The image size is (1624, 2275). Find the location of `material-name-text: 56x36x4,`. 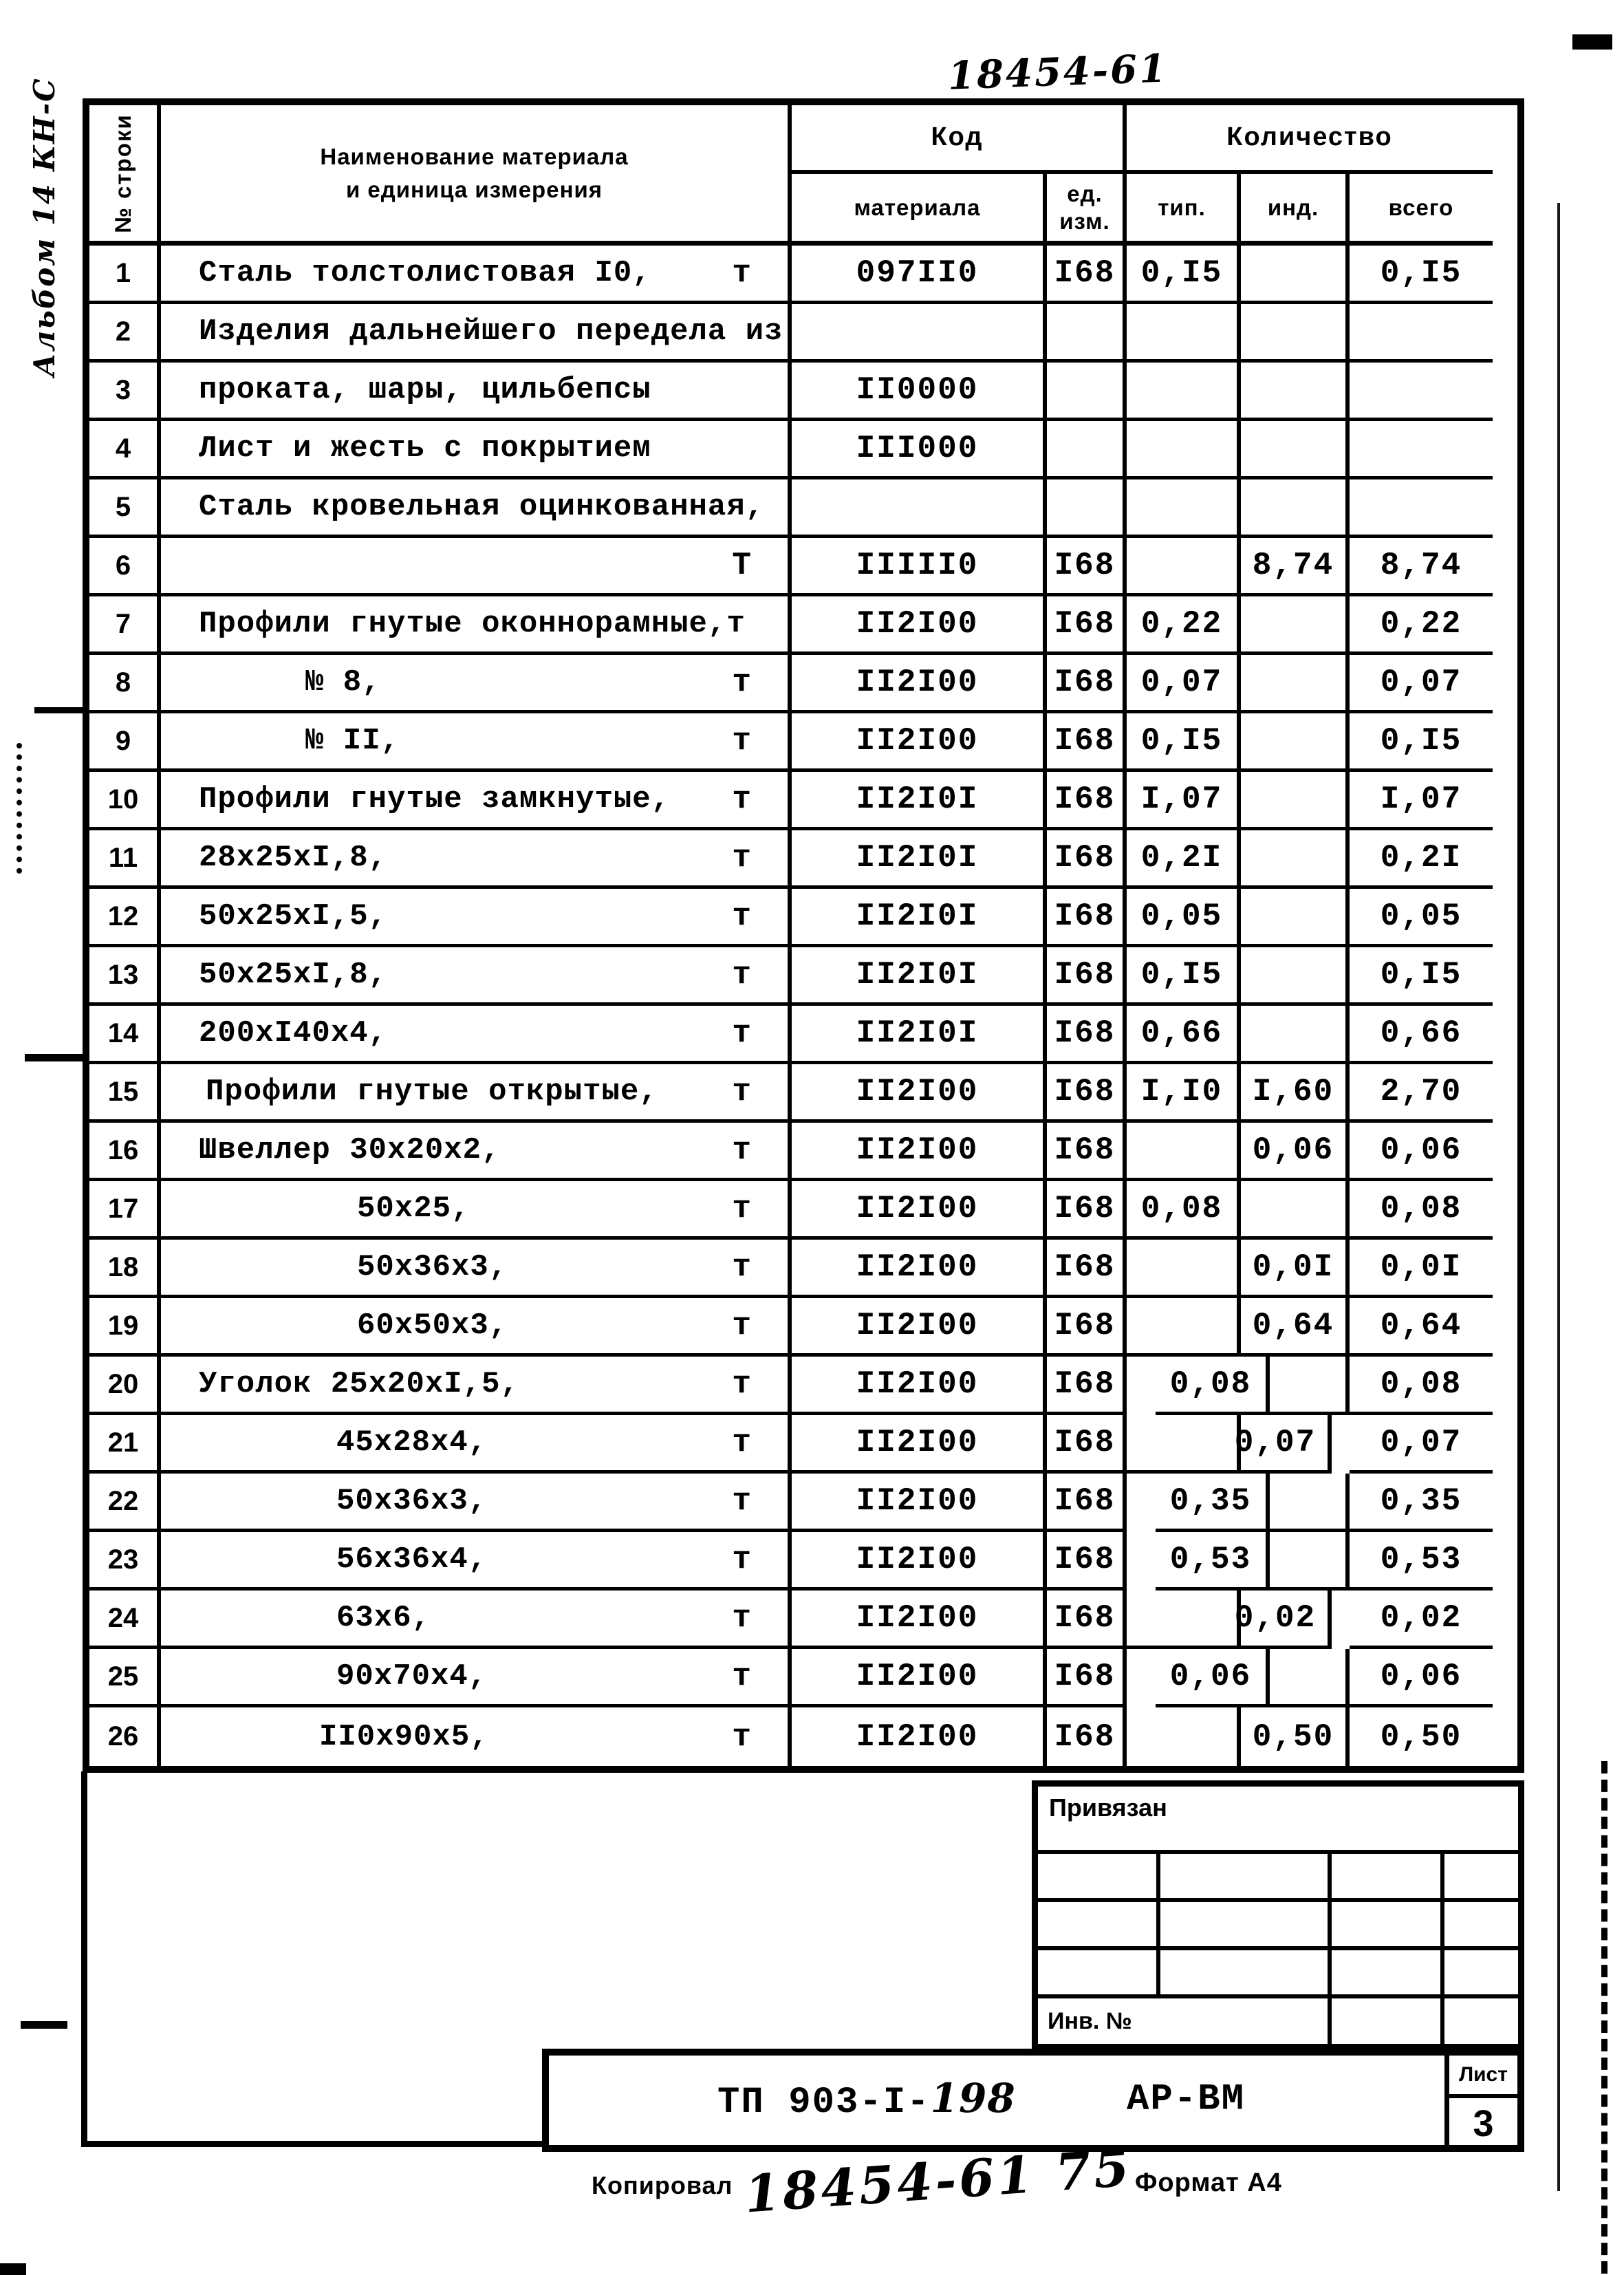

material-name-text: 56x36x4, is located at coordinates (412, 1559).